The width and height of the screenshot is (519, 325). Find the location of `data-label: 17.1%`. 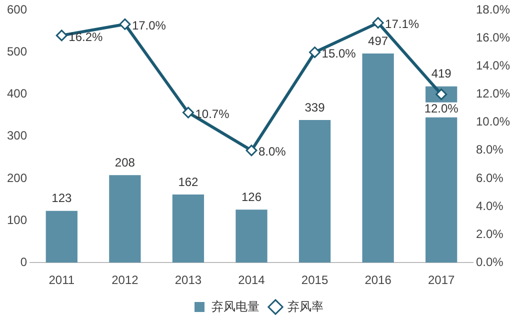

data-label: 17.1% is located at coordinates (402, 24).